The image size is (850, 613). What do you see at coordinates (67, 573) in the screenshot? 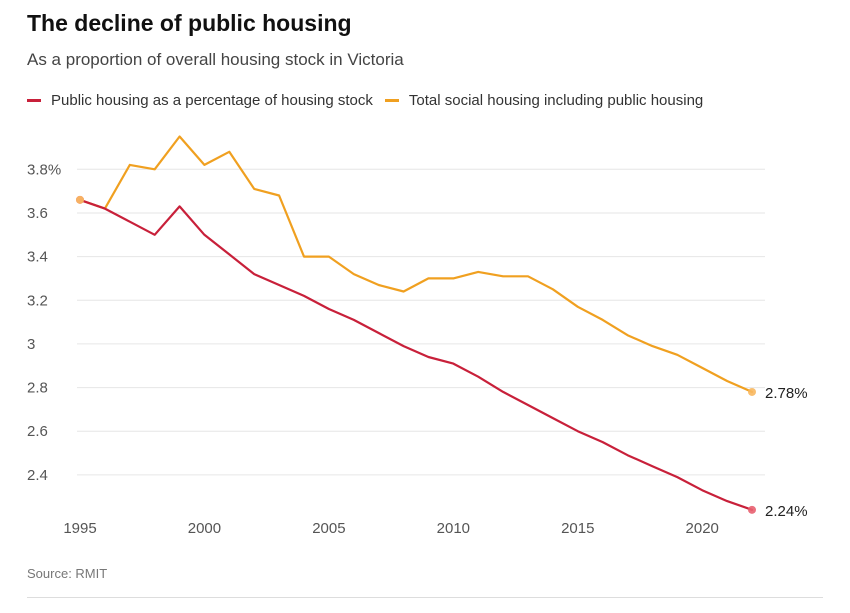
I see `source-note: Source: RMIT` at bounding box center [67, 573].